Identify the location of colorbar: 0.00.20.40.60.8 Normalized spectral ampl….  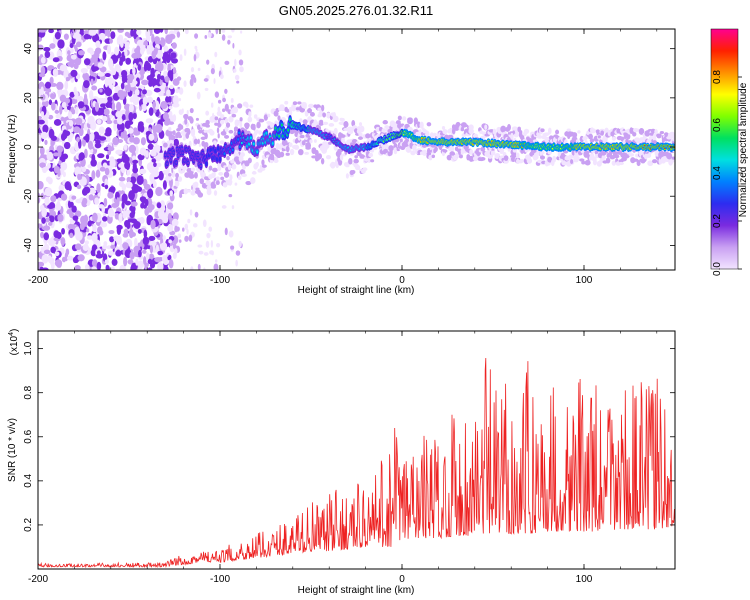
(729, 152).